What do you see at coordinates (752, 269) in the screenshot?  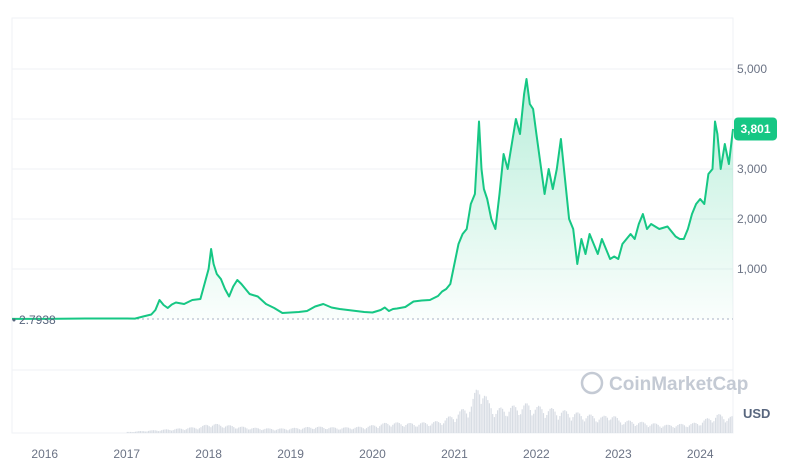 I see `y-tick-label: 1,000` at bounding box center [752, 269].